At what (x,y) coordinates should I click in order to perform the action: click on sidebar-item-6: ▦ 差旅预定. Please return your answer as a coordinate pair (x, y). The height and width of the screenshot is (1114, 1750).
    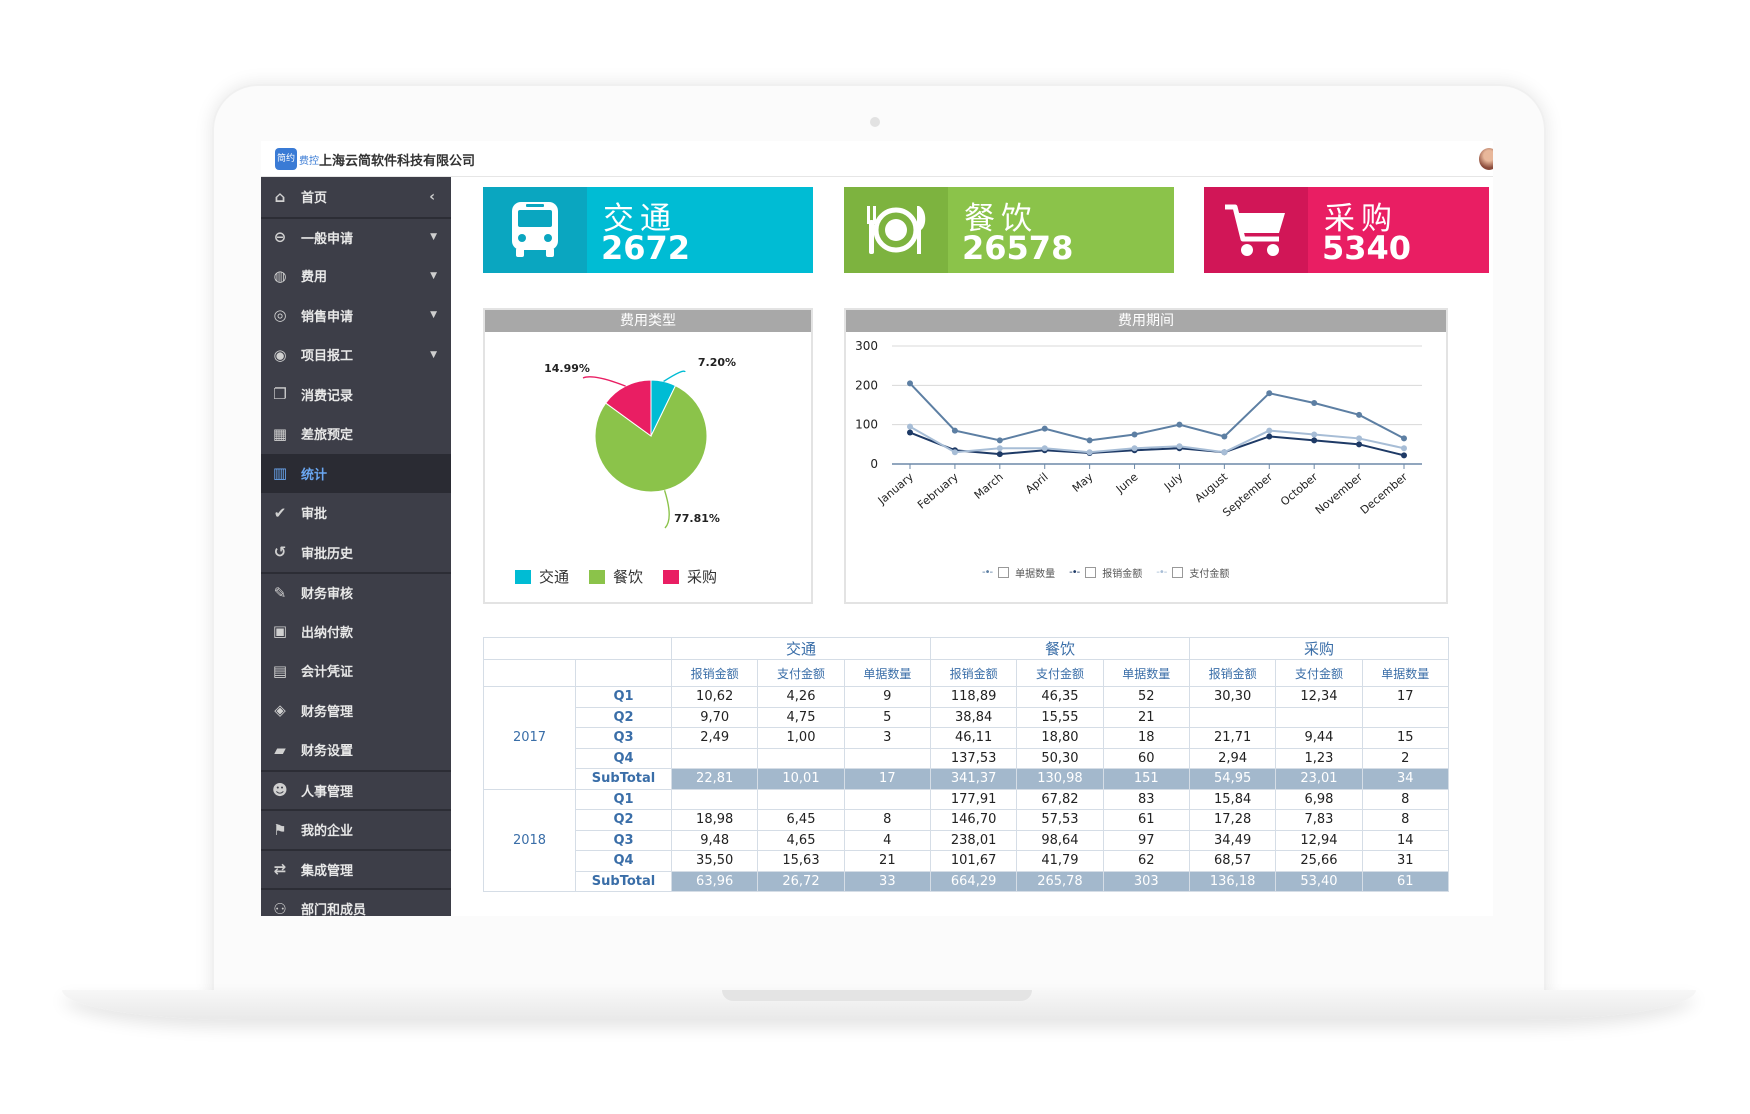
    Looking at the image, I should click on (356, 434).